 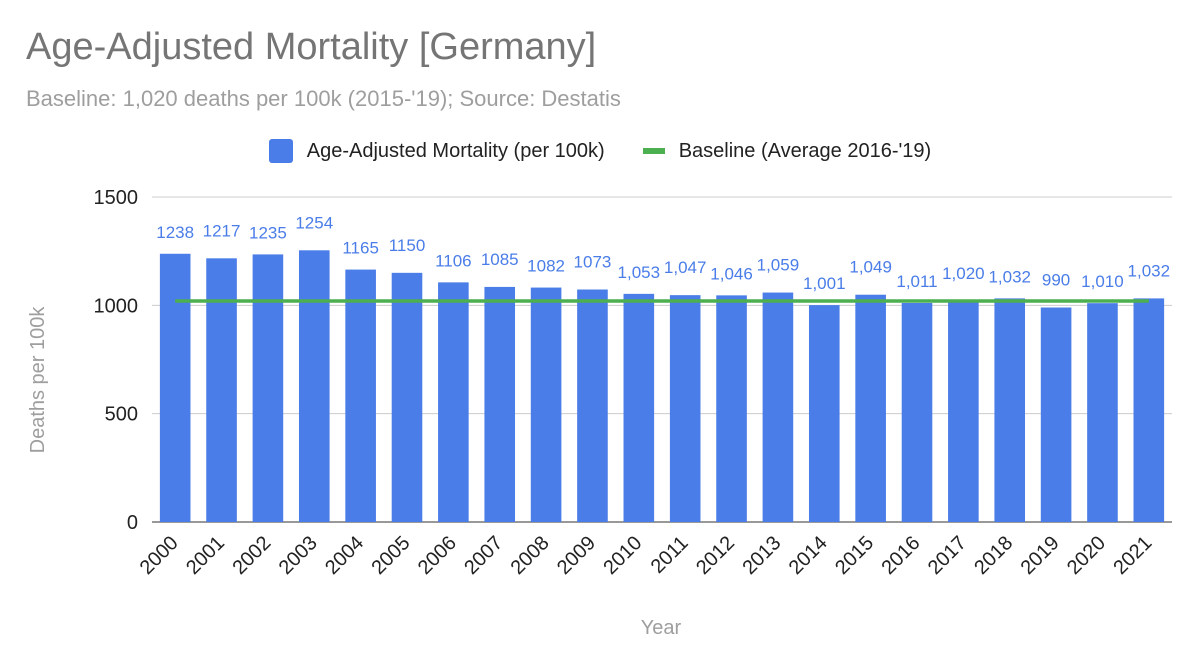 What do you see at coordinates (314, 222) in the screenshot?
I see `data-label: 1254` at bounding box center [314, 222].